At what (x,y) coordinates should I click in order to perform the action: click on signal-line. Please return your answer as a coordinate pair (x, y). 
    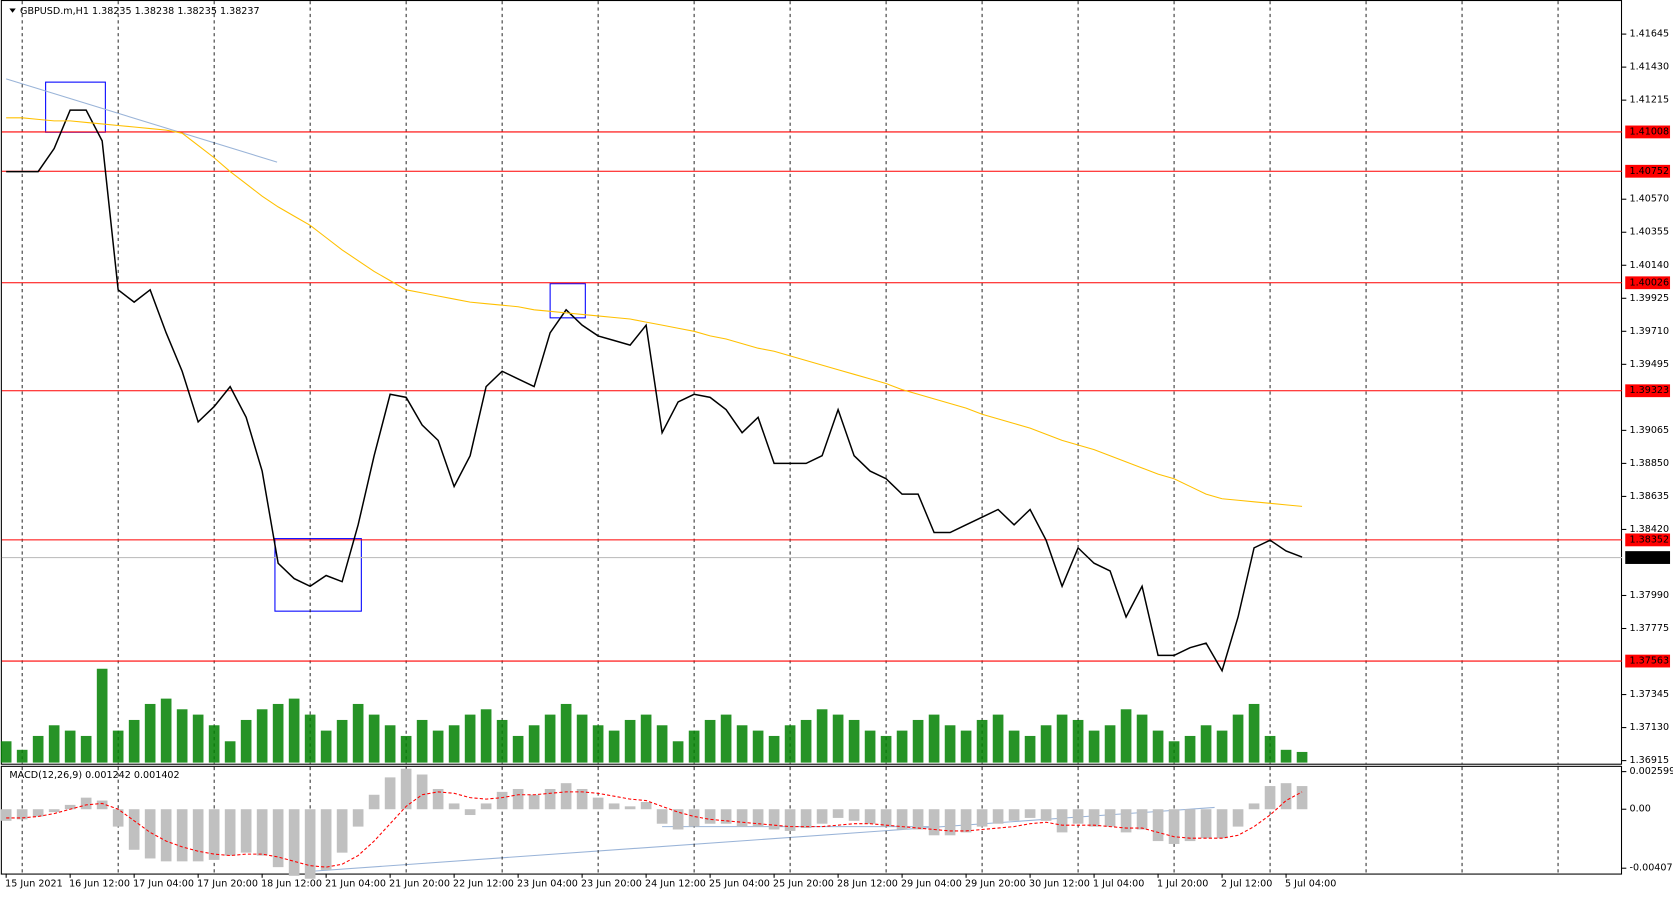
    Looking at the image, I should click on (654, 829).